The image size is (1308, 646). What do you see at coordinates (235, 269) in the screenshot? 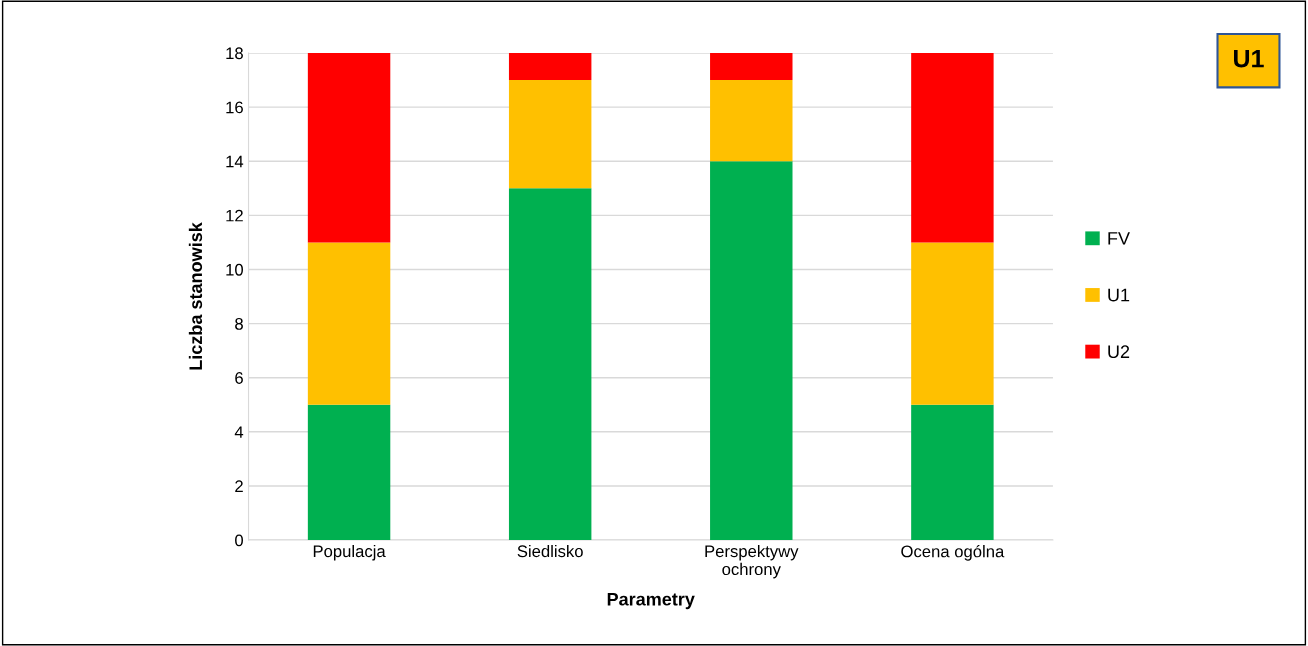
I see `y-tick-label: 10` at bounding box center [235, 269].